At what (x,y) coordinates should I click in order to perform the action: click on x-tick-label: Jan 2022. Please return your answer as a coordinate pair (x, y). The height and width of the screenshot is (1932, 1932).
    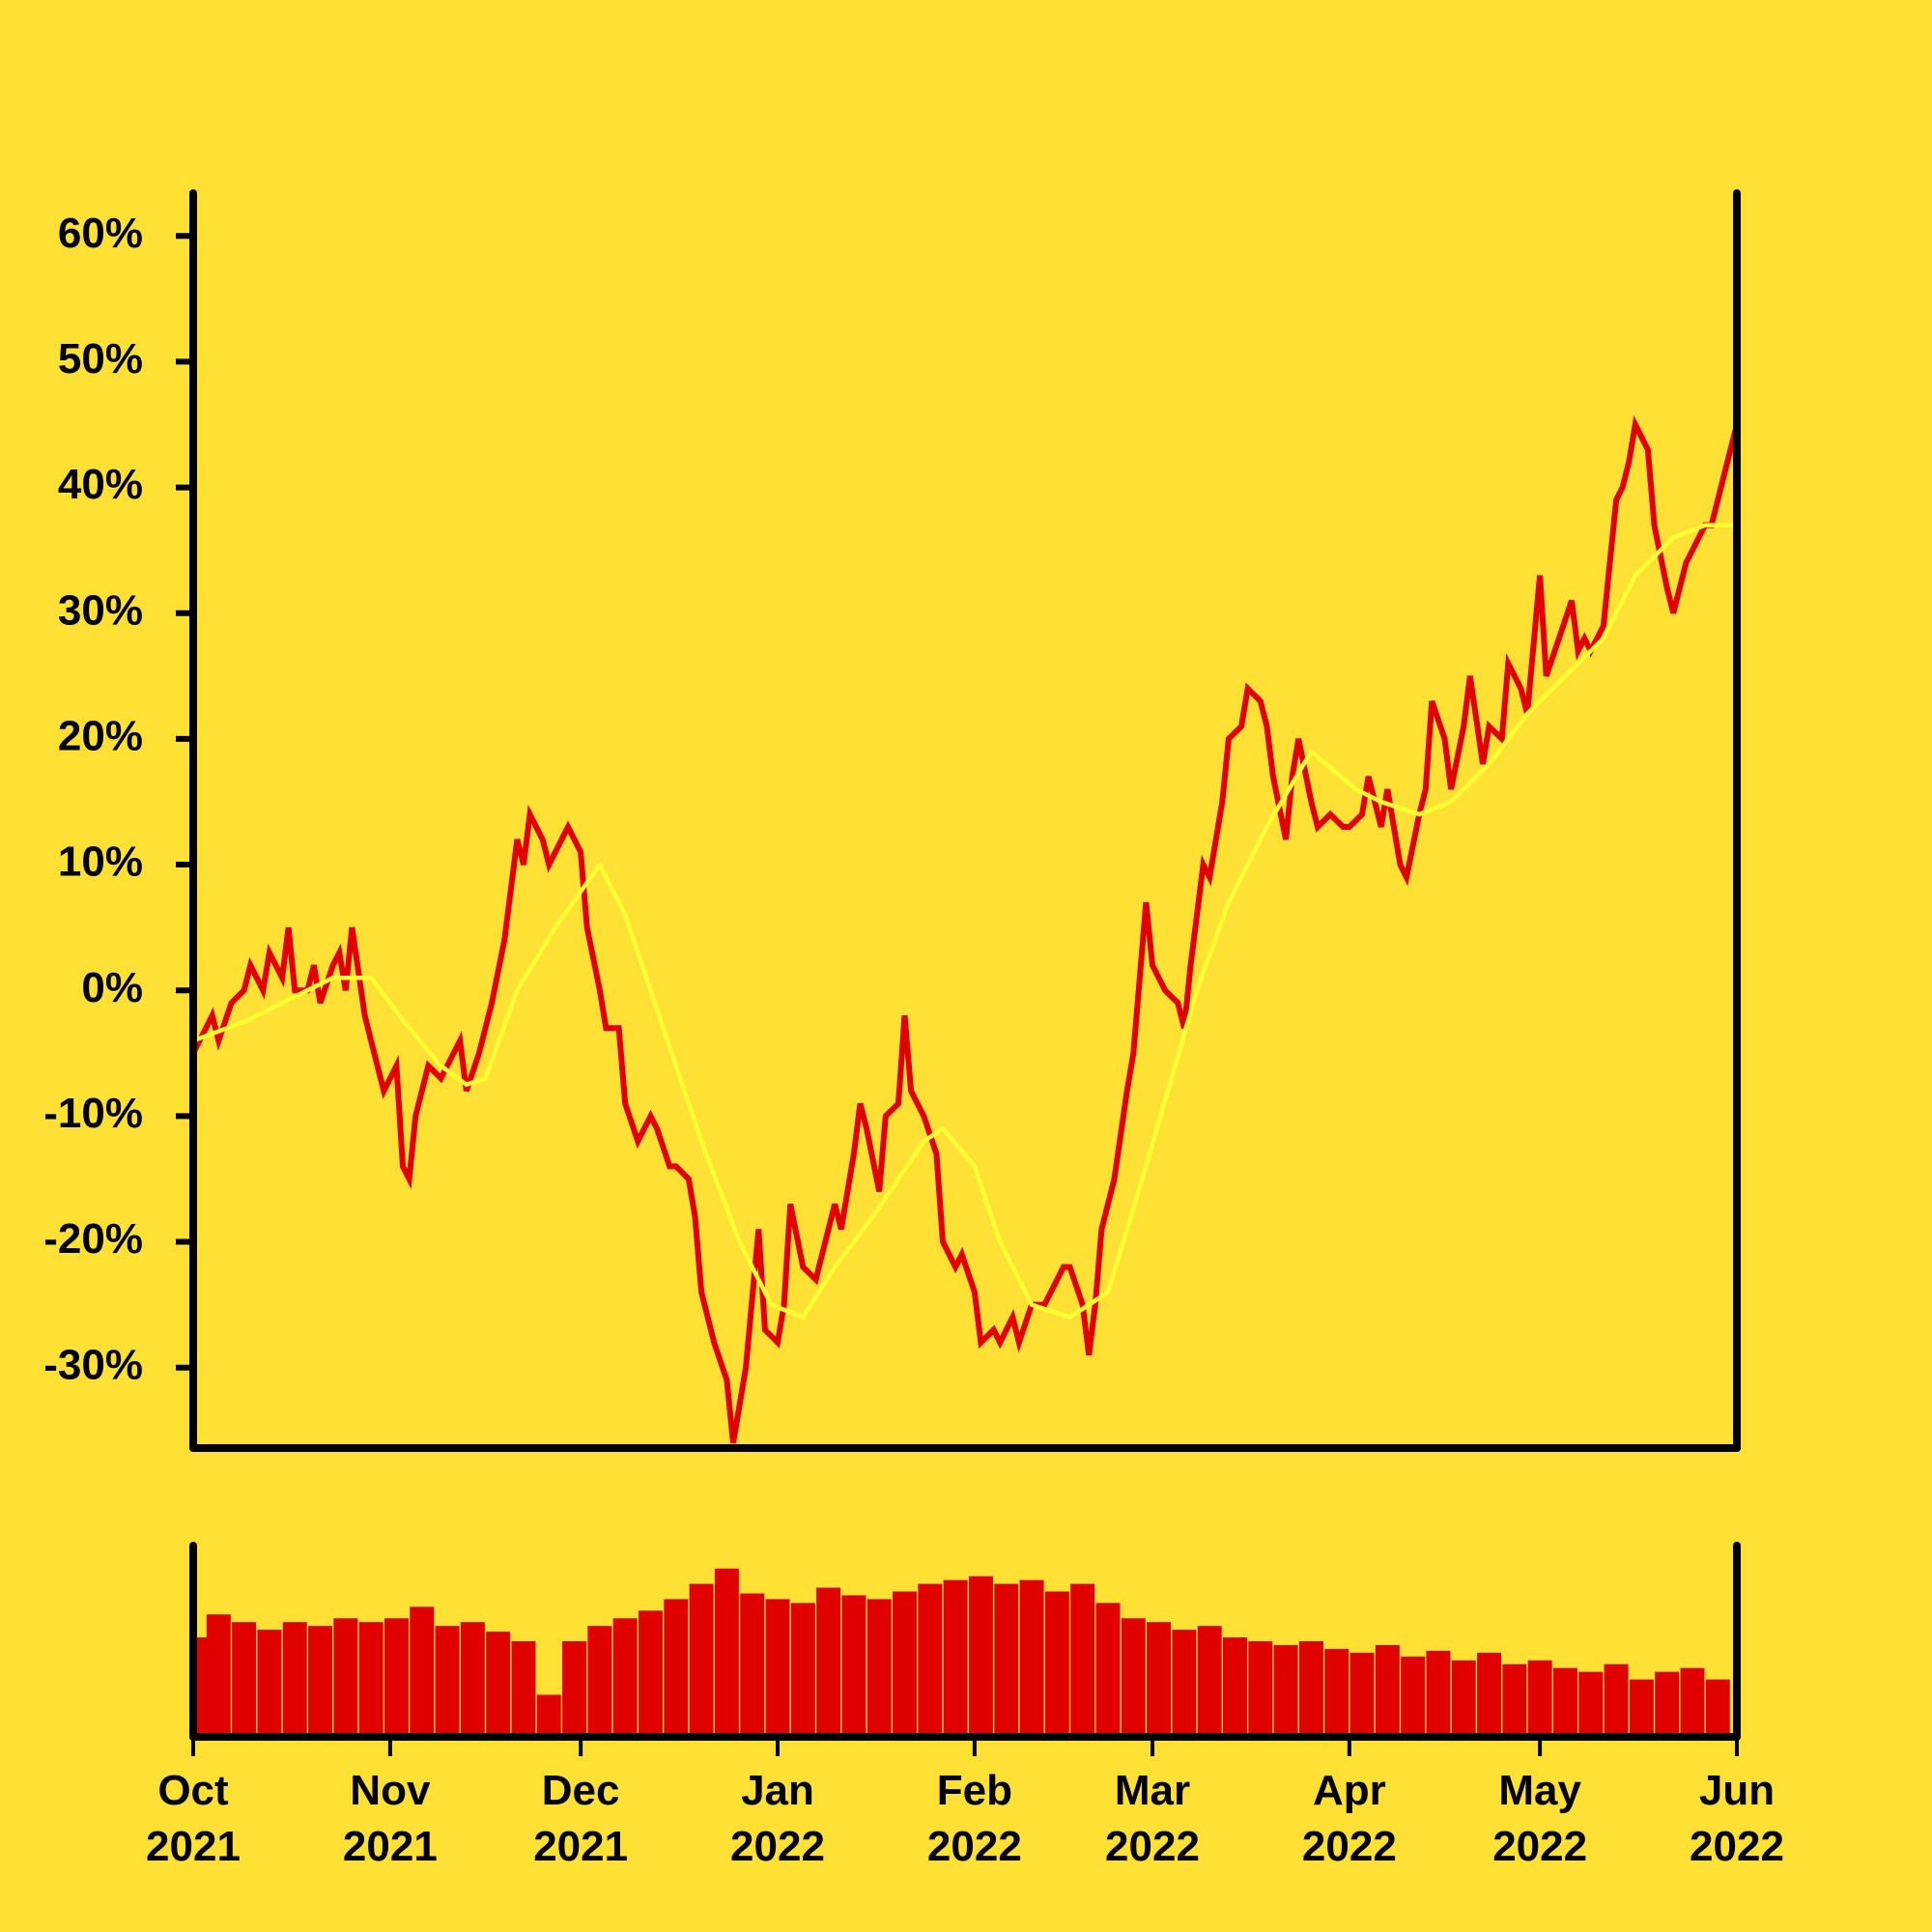
    Looking at the image, I should click on (777, 1818).